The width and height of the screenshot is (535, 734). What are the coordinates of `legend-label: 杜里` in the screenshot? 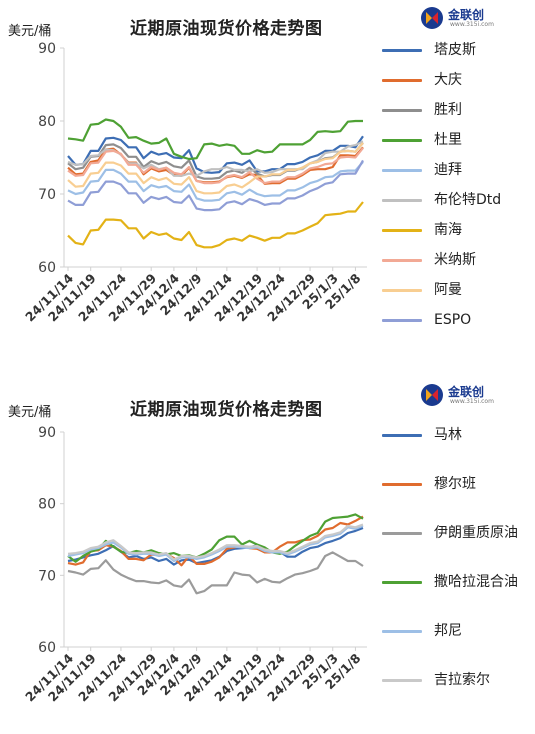 It's located at (448, 140).